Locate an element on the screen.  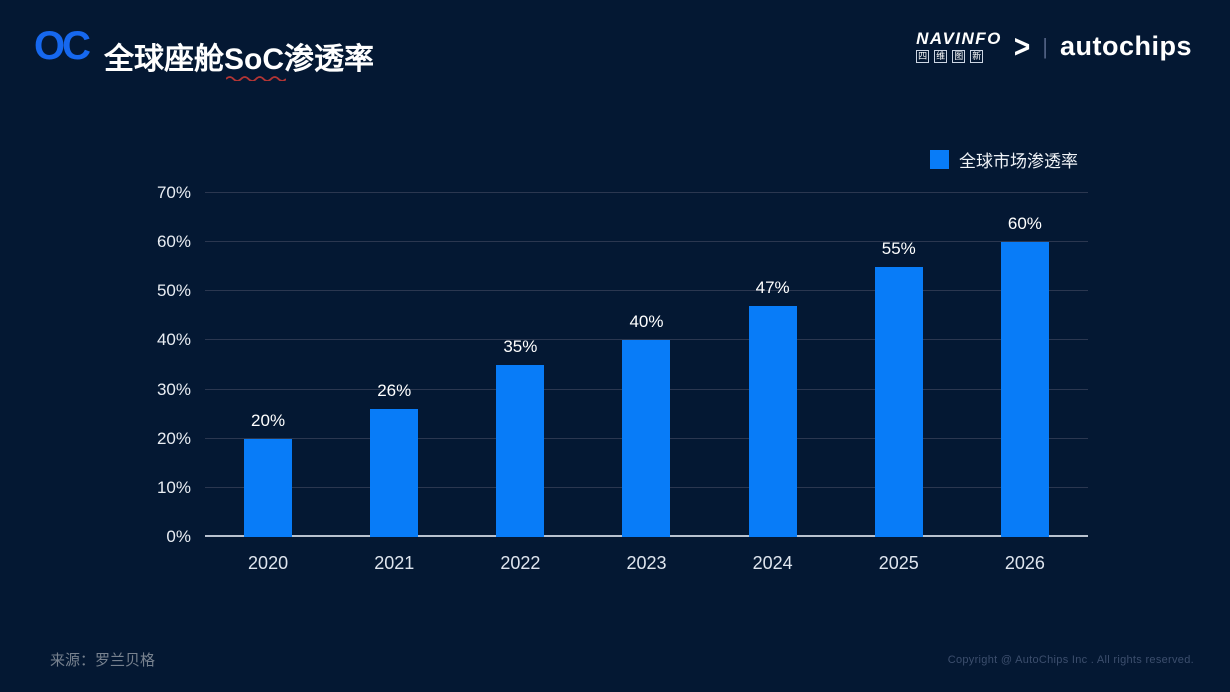
y-tick-30%: 30% is located at coordinates (173, 389).